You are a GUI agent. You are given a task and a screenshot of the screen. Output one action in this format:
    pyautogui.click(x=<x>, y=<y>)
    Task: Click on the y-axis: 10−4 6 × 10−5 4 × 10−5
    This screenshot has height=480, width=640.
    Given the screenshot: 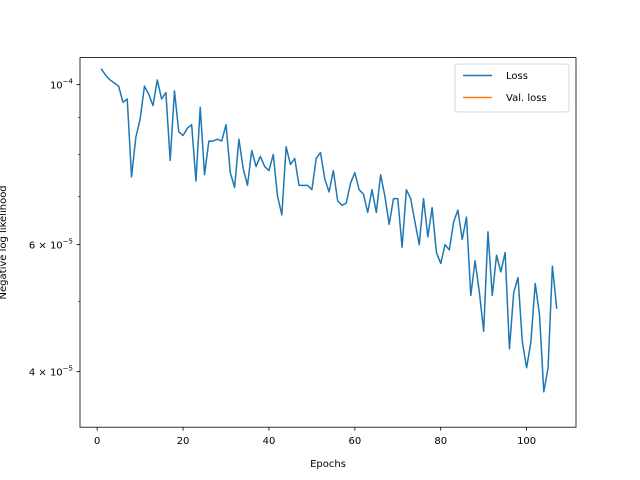 What is the action you would take?
    pyautogui.click(x=54, y=228)
    